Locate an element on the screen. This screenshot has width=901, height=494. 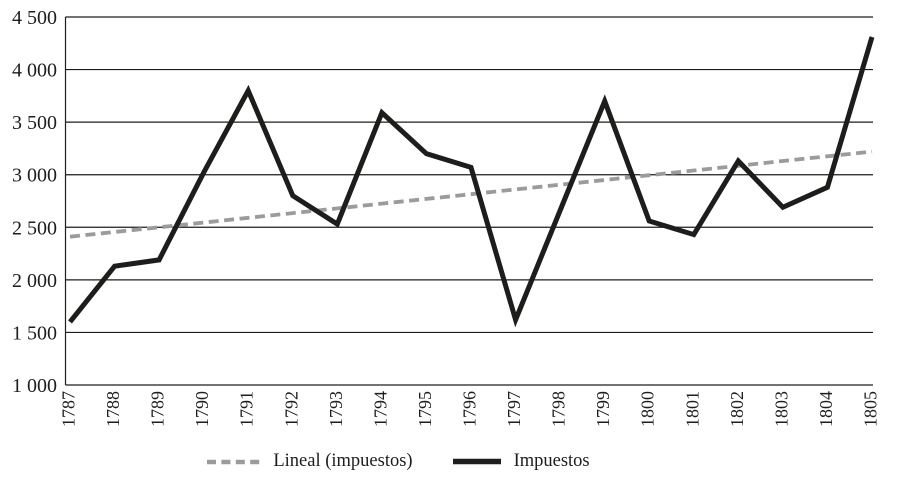
x-tick-label: 1790 is located at coordinates (202, 409).